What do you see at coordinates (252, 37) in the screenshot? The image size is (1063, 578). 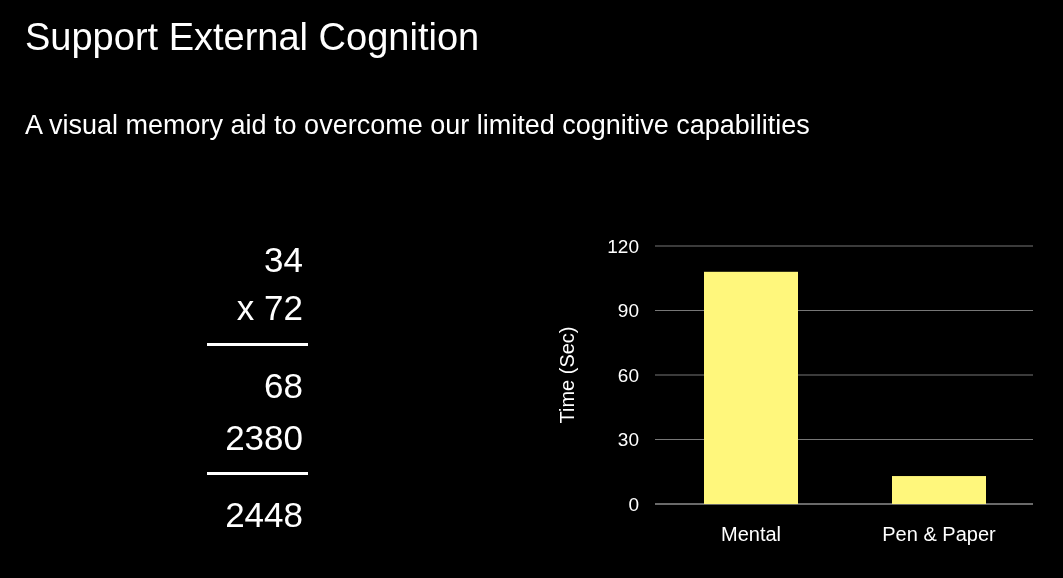 I see `text: Support External Cognition` at bounding box center [252, 37].